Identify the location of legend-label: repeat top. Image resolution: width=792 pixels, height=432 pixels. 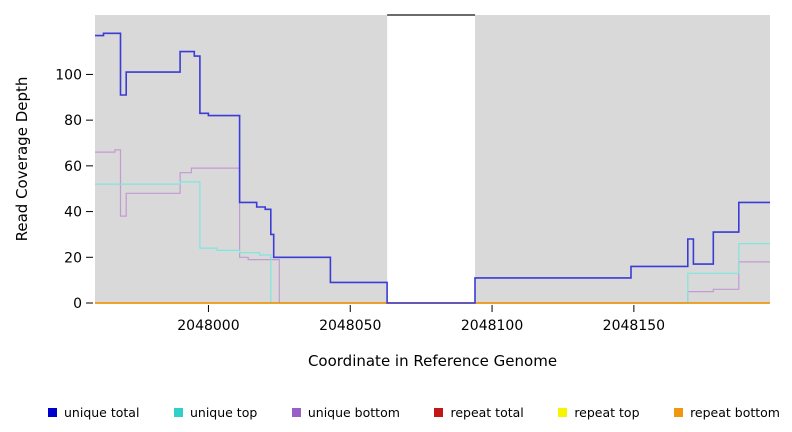
(607, 412).